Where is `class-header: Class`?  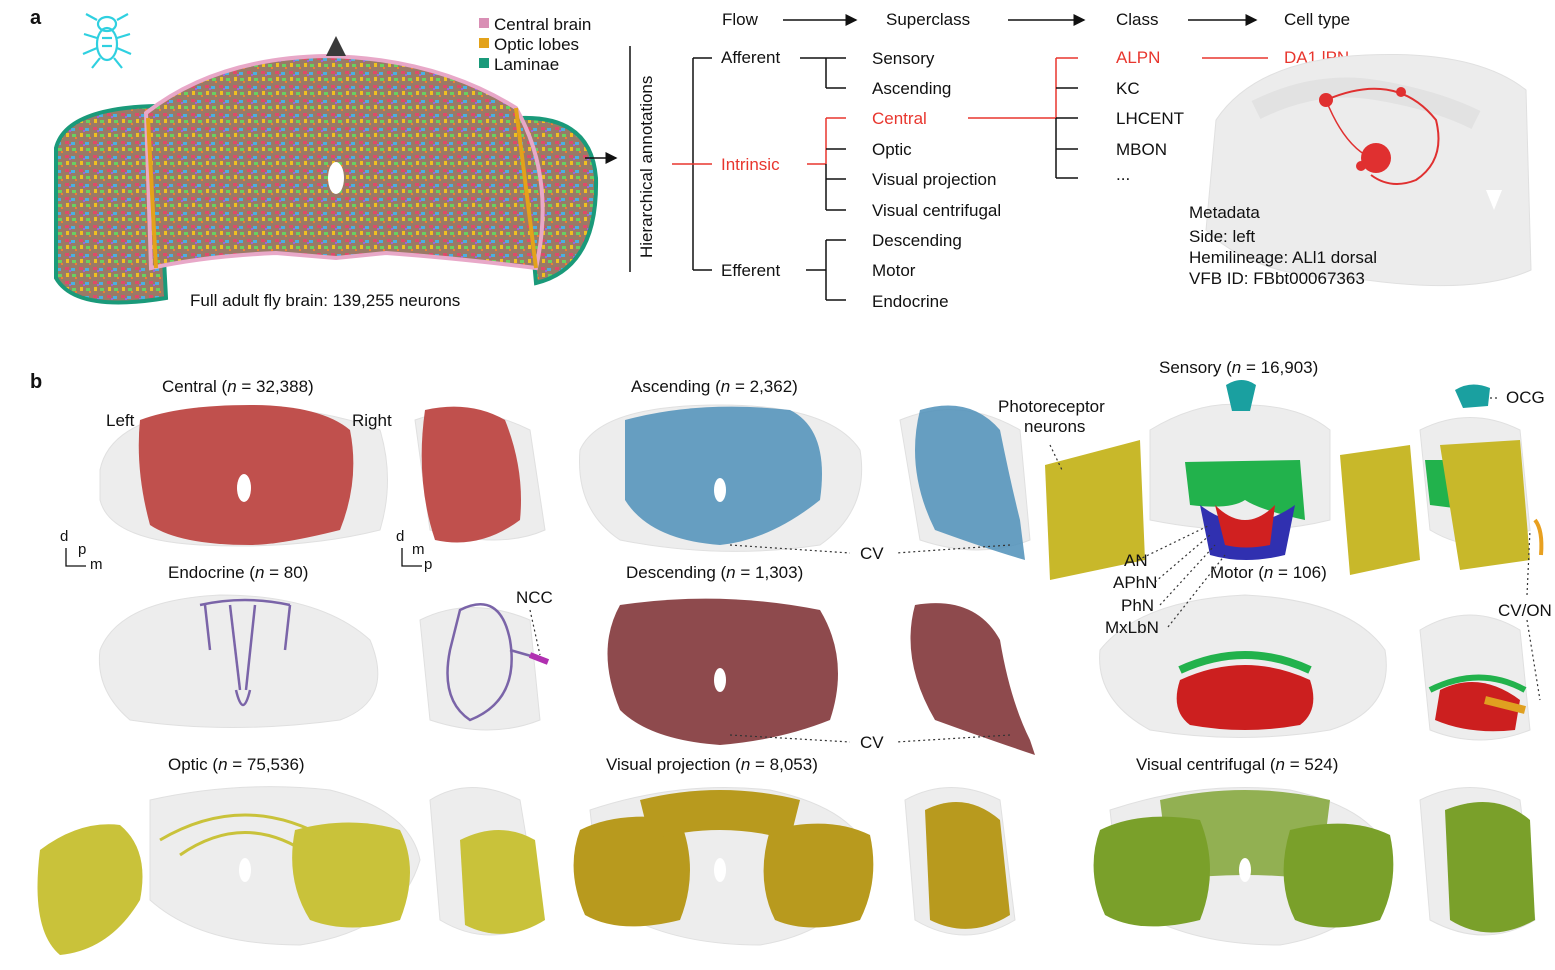 class-header: Class is located at coordinates (1137, 19).